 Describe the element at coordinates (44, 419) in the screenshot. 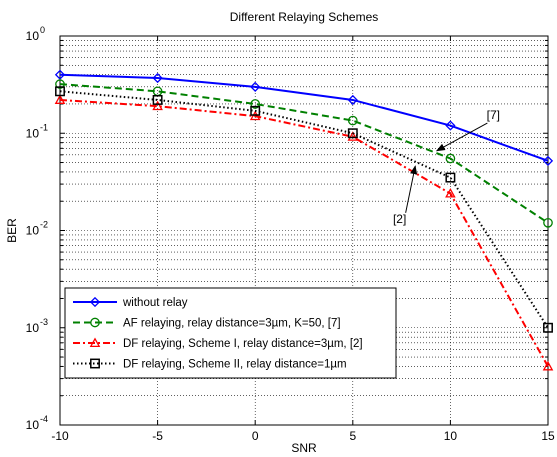

I see `y-tick-exponent: -4` at that location.